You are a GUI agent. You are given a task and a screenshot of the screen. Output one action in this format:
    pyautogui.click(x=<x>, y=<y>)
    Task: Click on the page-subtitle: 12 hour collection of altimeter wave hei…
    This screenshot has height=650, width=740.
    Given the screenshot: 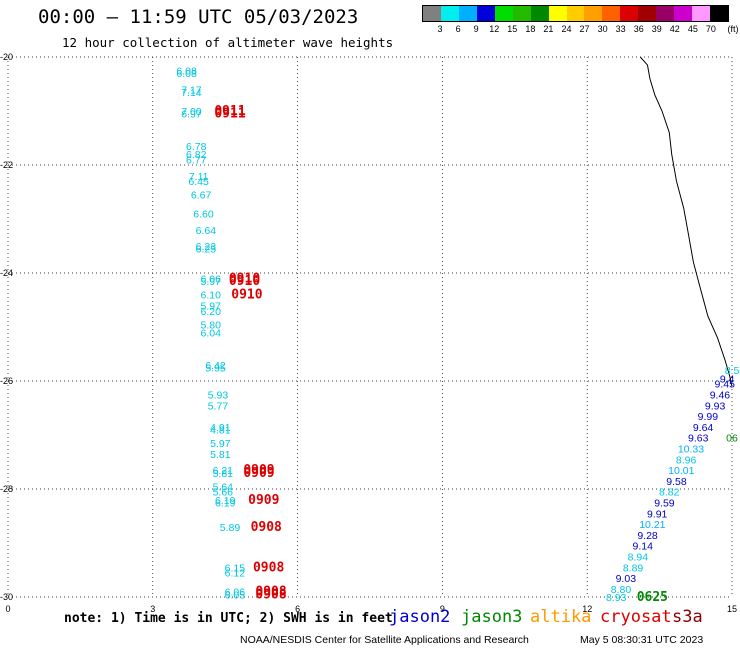 What is the action you would take?
    pyautogui.click(x=228, y=42)
    